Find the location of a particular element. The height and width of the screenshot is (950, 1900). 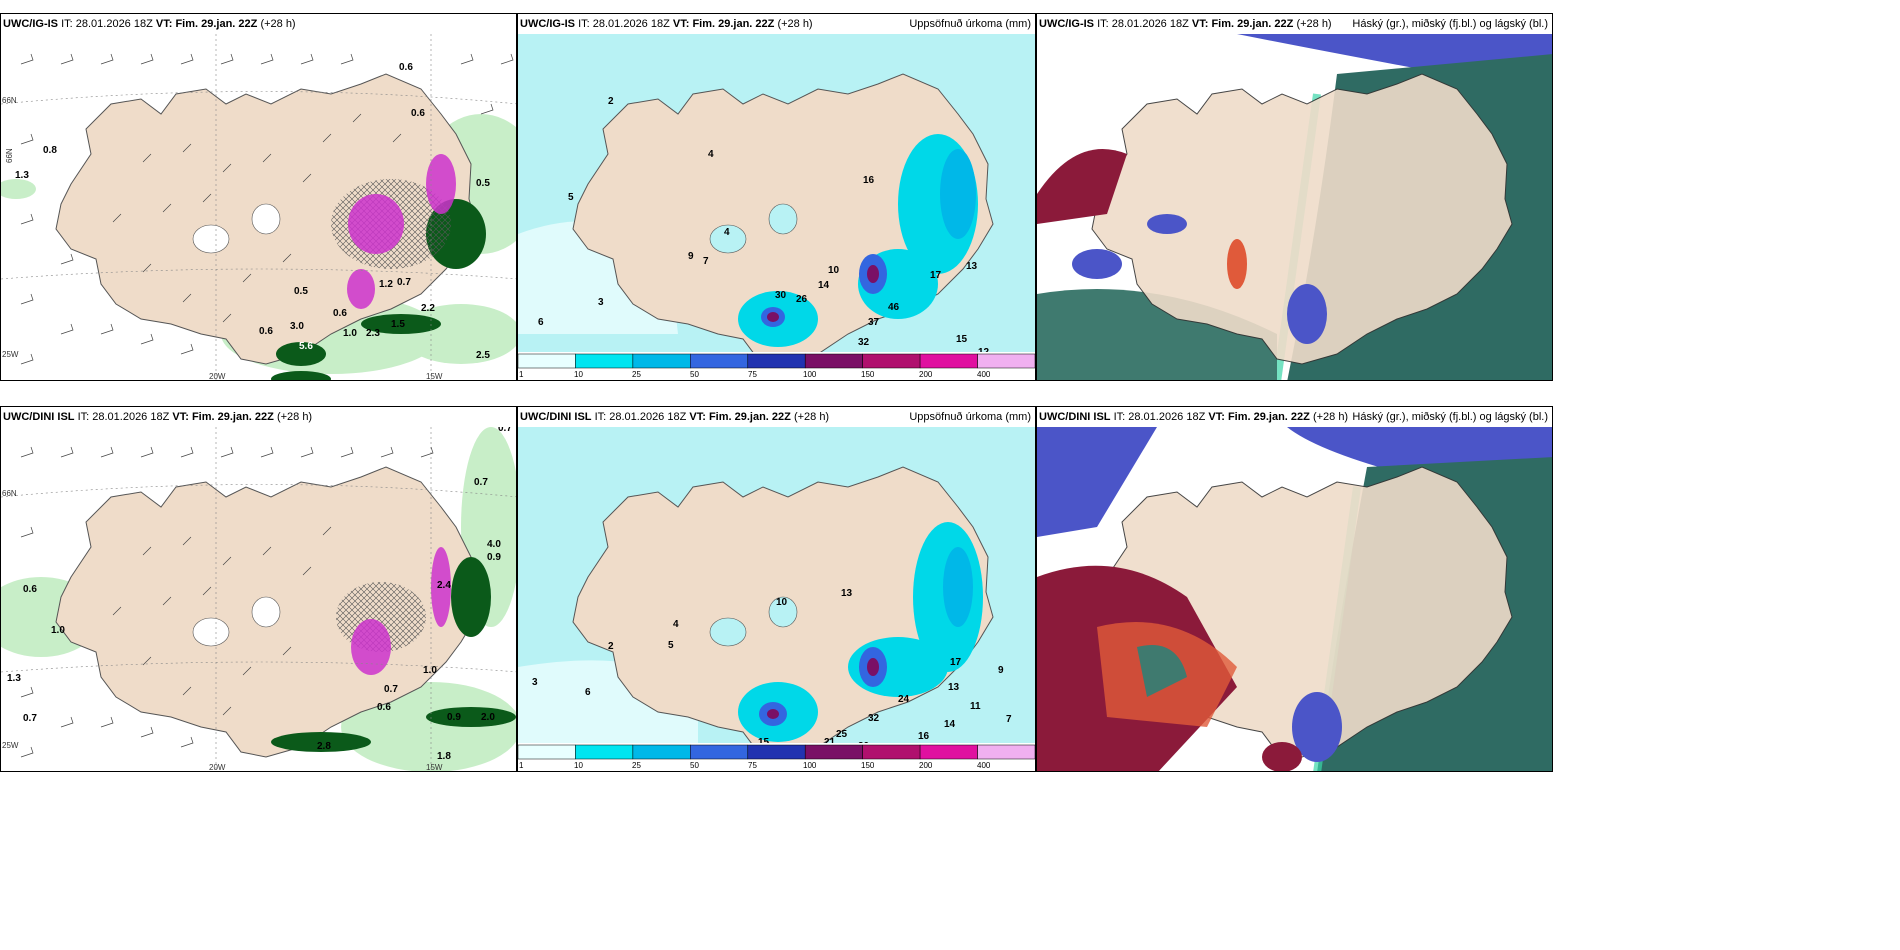

precip-value: 32 is located at coordinates (874, 718).